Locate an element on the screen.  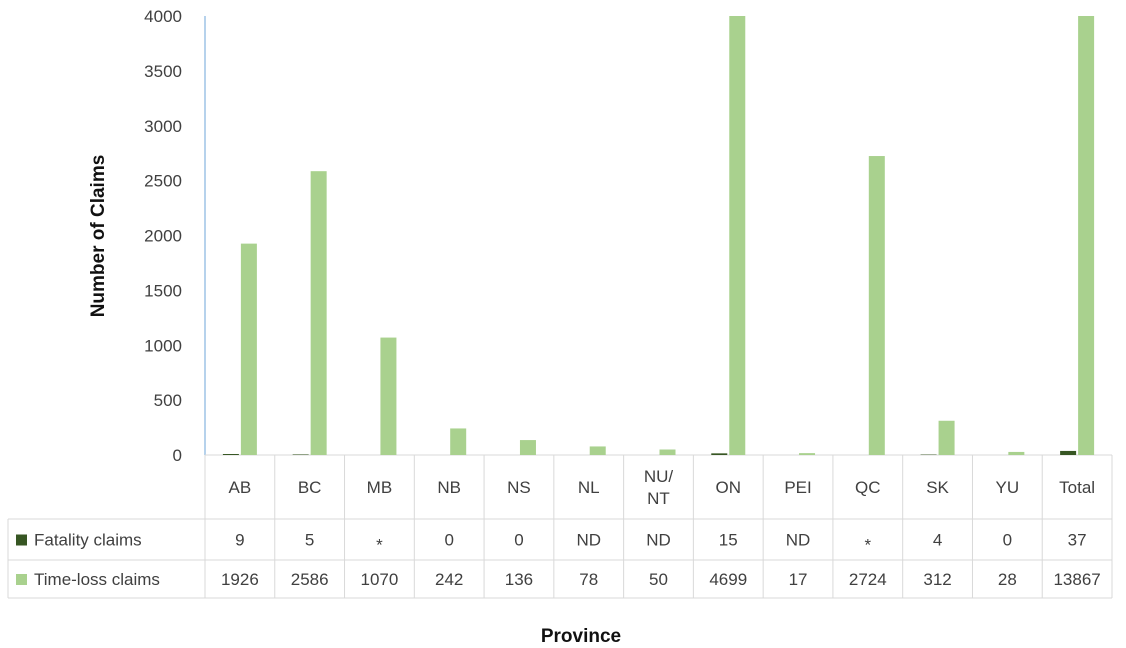
category-labels: AB BC MB NB NS NL NU/NT ON PEI QC SK YU Total is located at coordinates (662, 487).